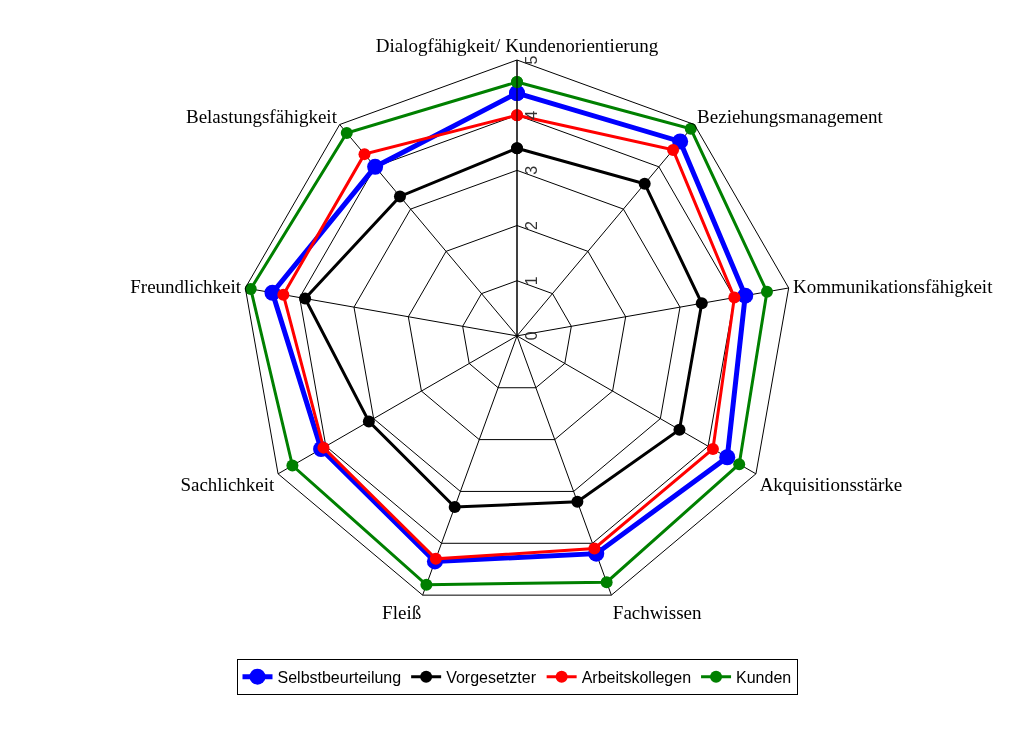  I want to click on spoke-label: Sachlichkeit, so click(228, 485).